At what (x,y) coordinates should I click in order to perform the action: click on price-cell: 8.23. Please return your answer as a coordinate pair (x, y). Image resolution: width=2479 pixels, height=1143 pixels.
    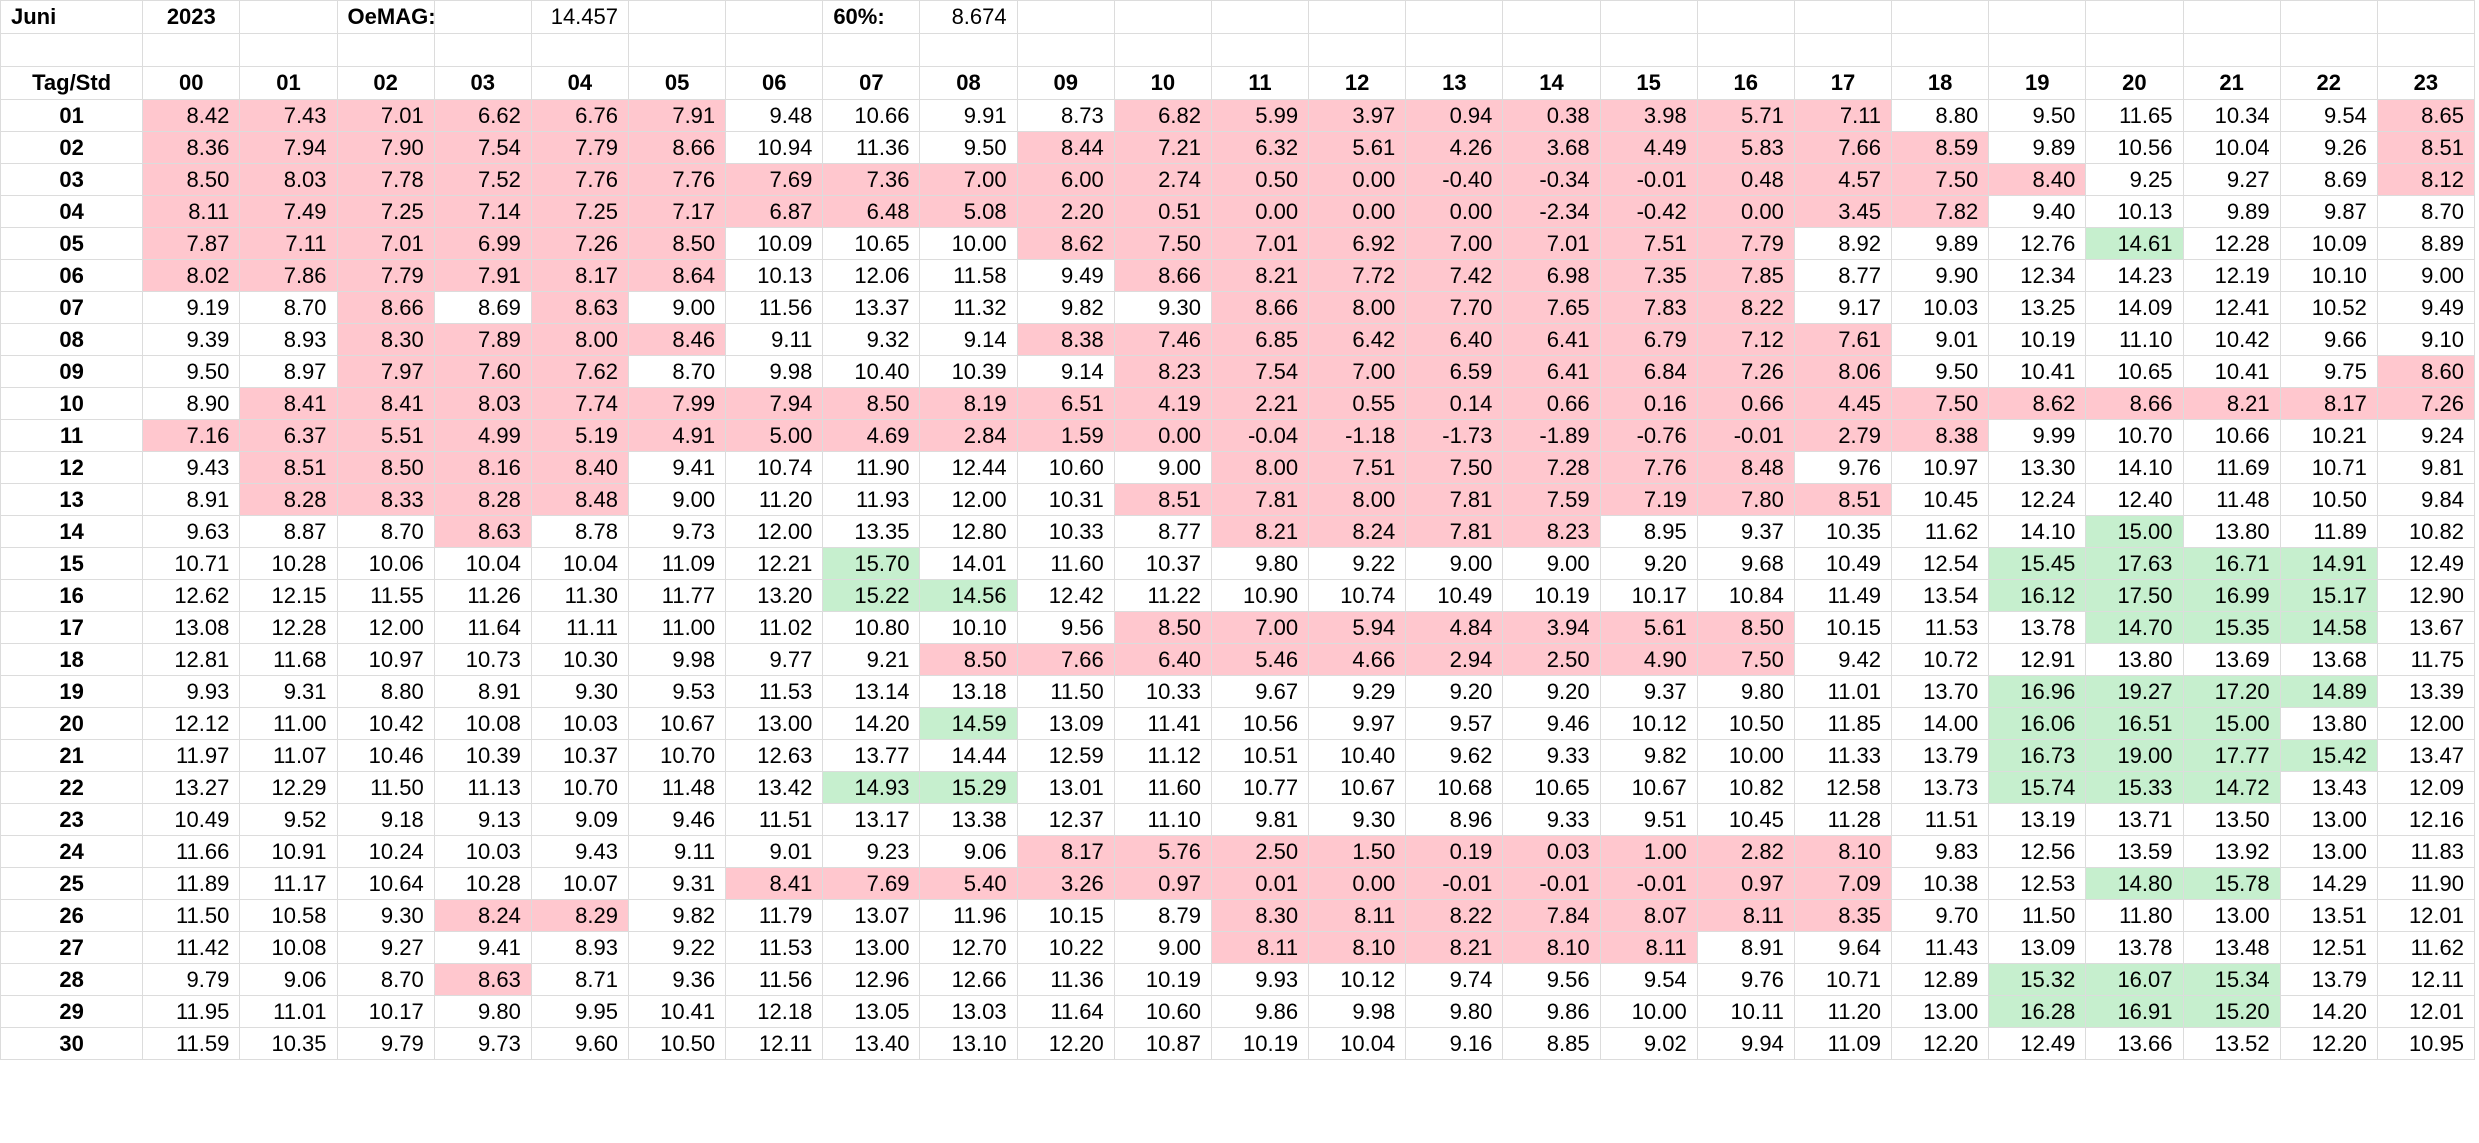
    Looking at the image, I should click on (1551, 531).